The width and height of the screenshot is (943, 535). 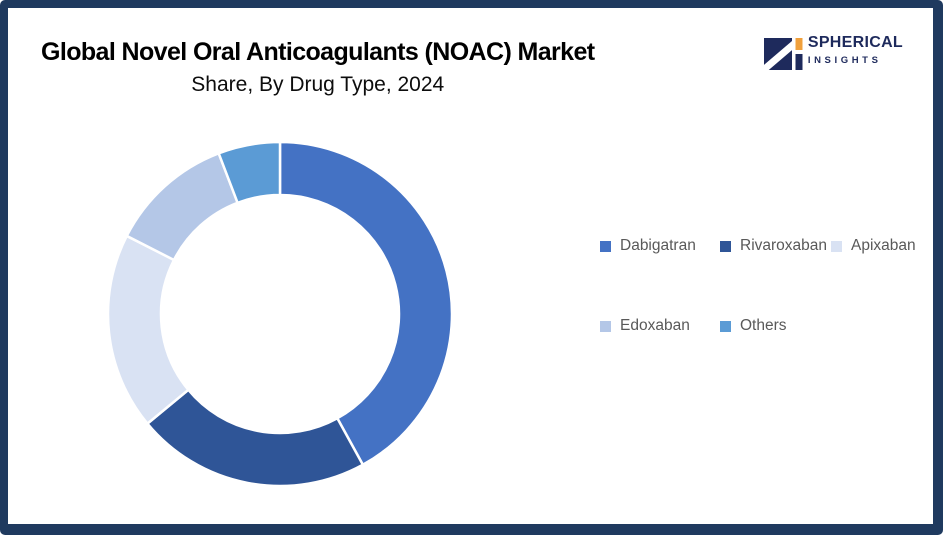 I want to click on logo-text: SPHERICAL INSIGHTS, so click(x=855, y=50).